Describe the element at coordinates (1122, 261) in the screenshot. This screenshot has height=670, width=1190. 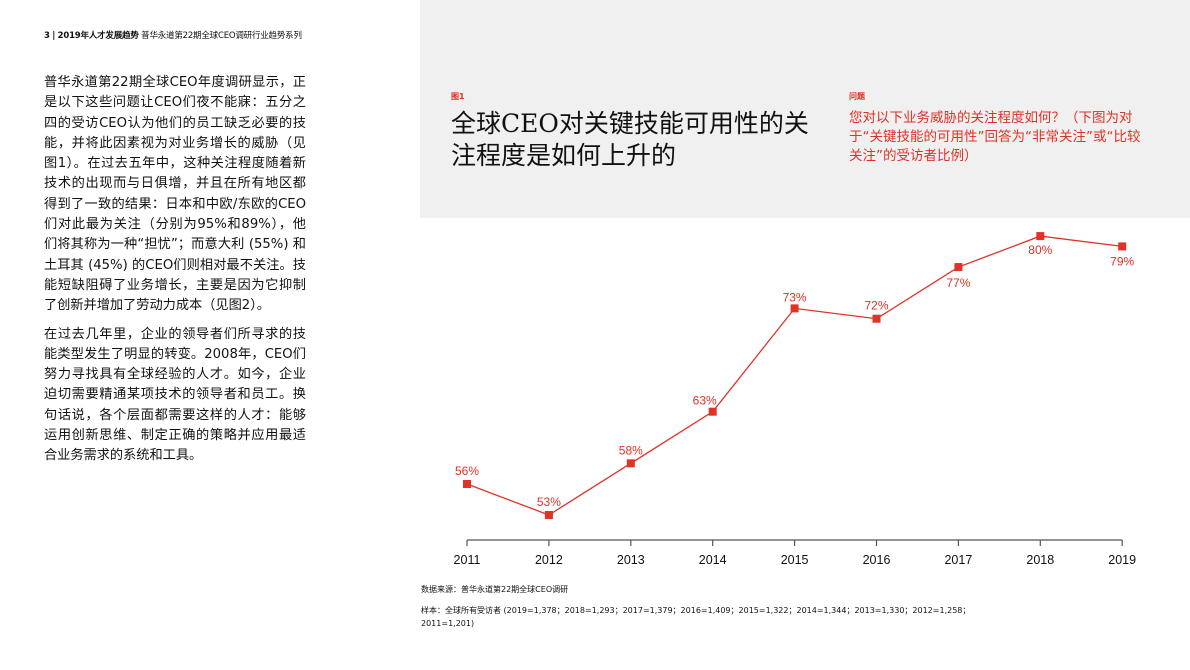
I see `data-label: 79%` at that location.